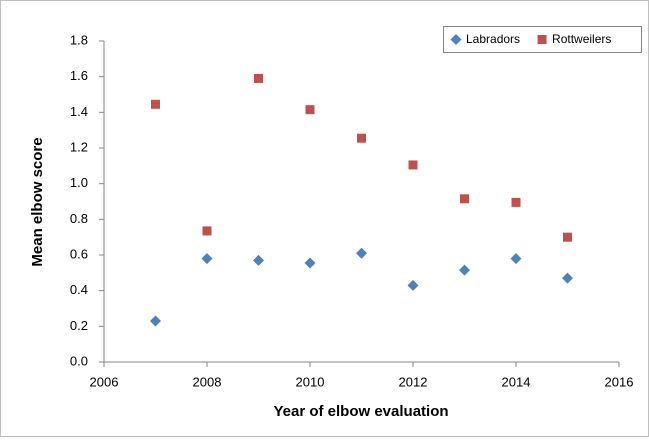 This screenshot has height=442, width=649. Describe the element at coordinates (581, 39) in the screenshot. I see `legend-label: Rottweilers` at that location.